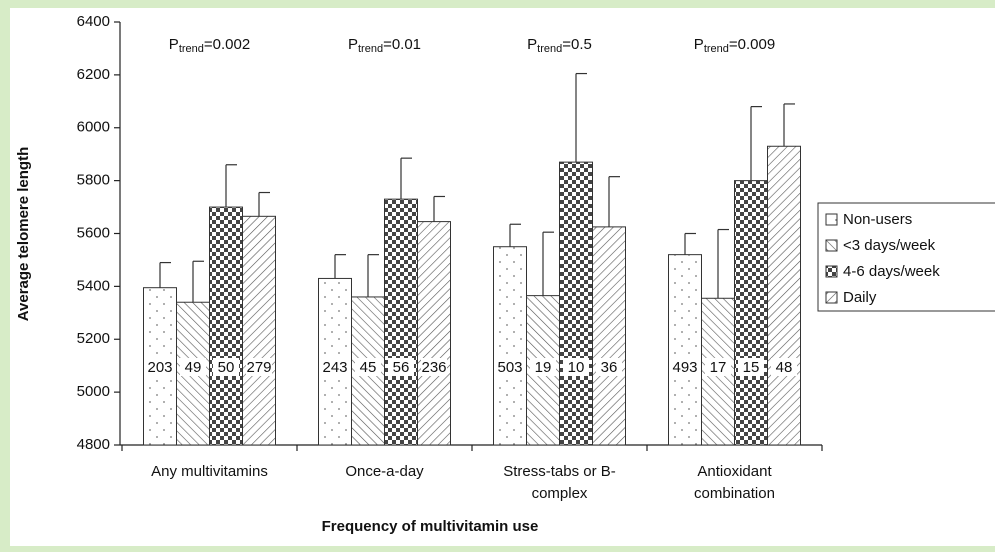 This screenshot has width=995, height=552. What do you see at coordinates (93, 127) in the screenshot?
I see `y-tick-label: 6000` at bounding box center [93, 127].